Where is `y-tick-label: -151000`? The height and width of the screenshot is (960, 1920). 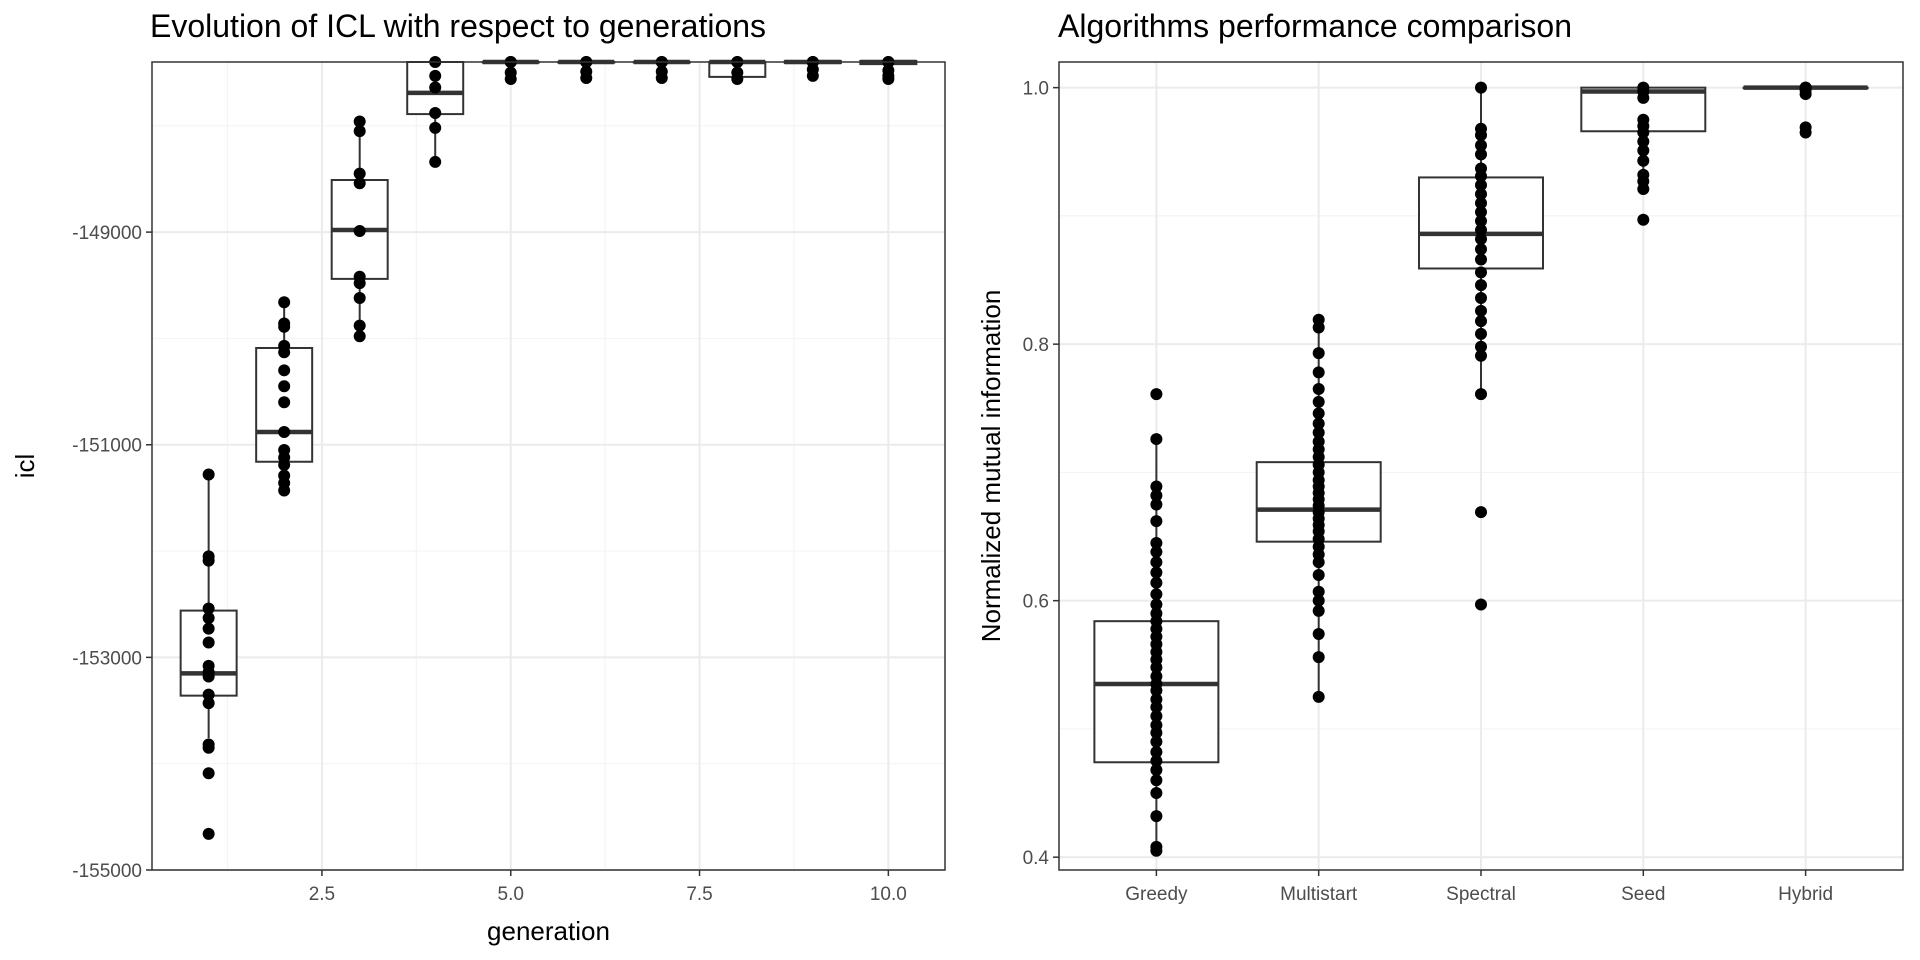
y-tick-label: -151000 is located at coordinates (107, 446).